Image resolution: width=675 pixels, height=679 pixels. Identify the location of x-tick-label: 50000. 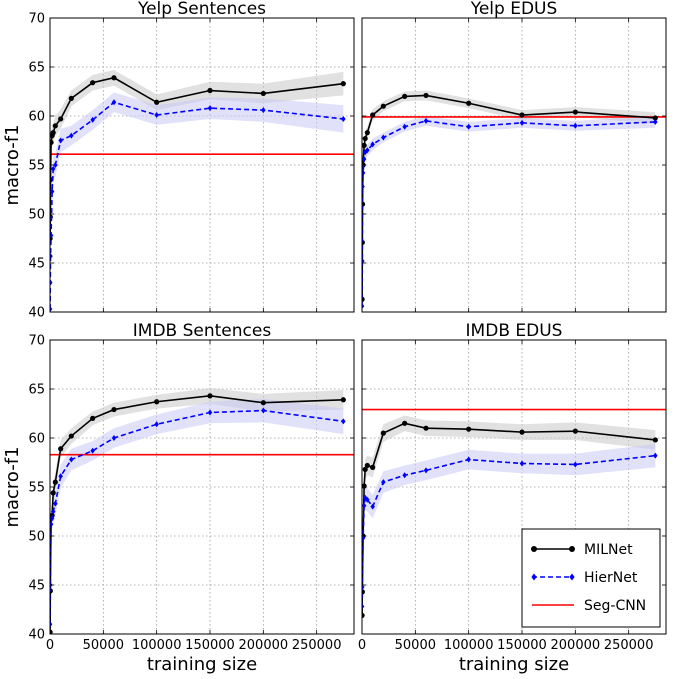
(415, 645).